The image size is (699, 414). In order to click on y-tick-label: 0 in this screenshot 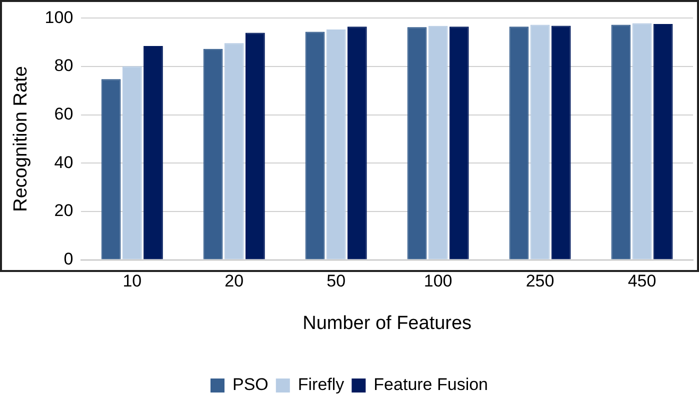, I will do `click(69, 258)`.